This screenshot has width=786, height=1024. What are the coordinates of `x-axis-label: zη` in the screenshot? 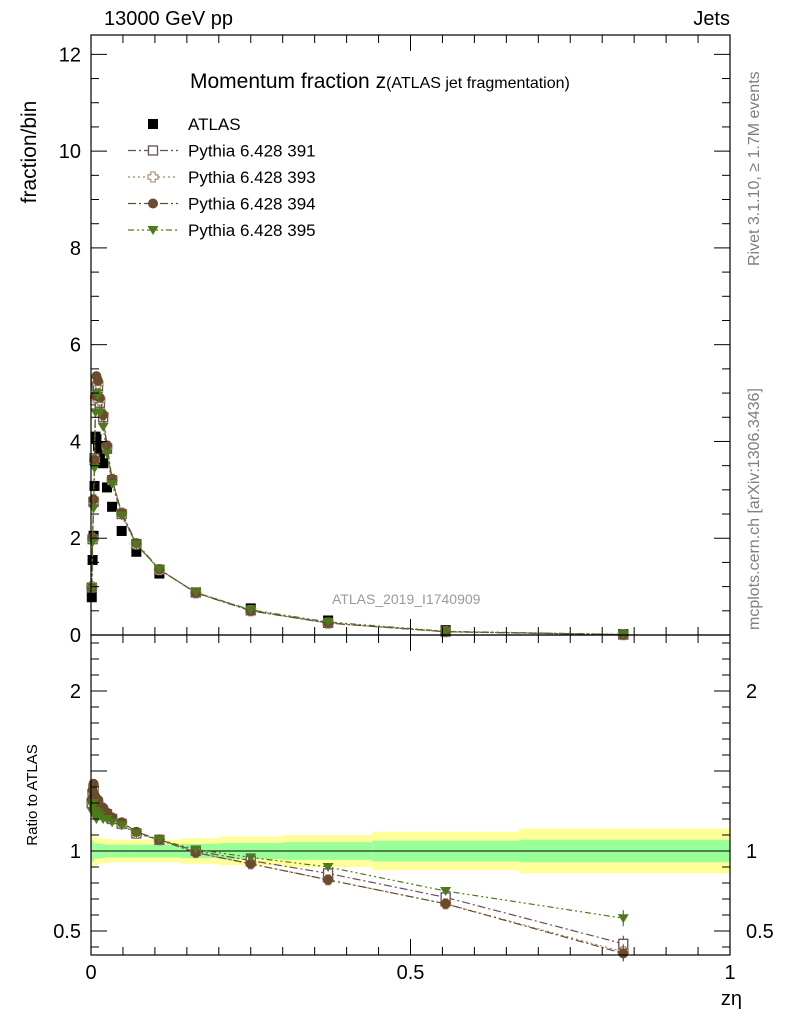 It's located at (731, 999).